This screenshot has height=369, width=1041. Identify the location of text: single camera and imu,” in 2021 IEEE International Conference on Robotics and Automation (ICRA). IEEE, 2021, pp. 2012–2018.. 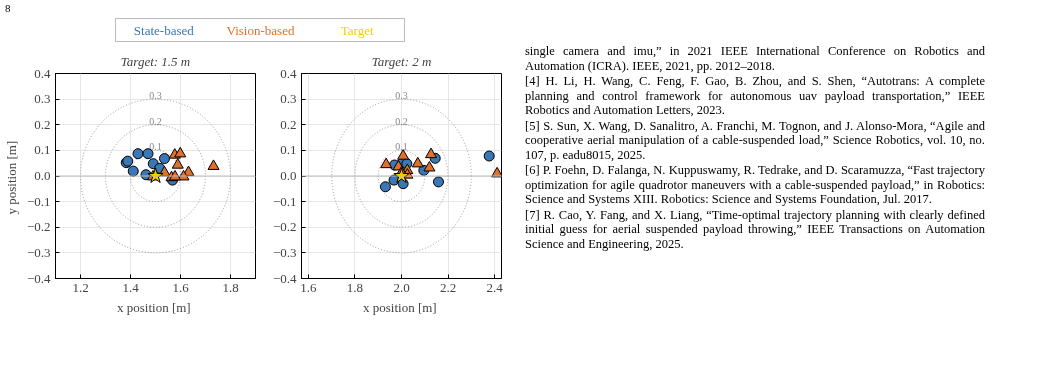
(755, 58).